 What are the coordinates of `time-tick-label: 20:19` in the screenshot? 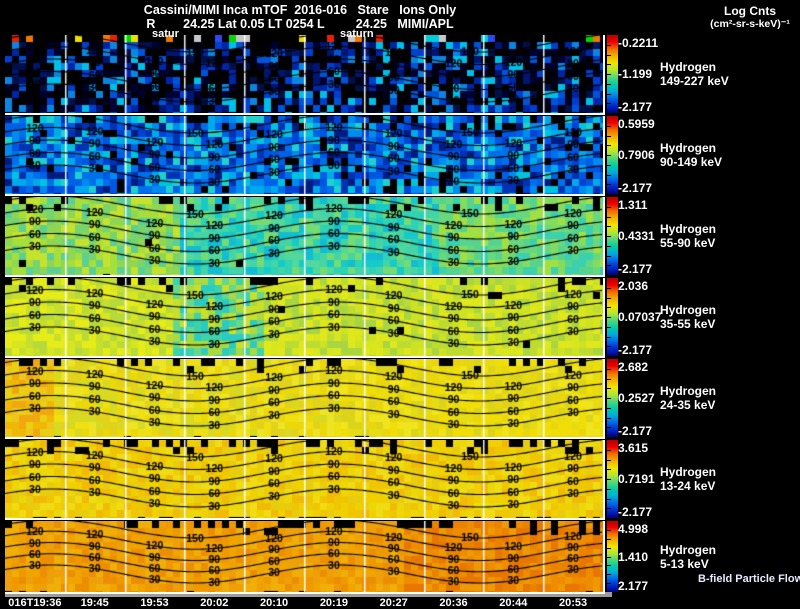 It's located at (333, 603).